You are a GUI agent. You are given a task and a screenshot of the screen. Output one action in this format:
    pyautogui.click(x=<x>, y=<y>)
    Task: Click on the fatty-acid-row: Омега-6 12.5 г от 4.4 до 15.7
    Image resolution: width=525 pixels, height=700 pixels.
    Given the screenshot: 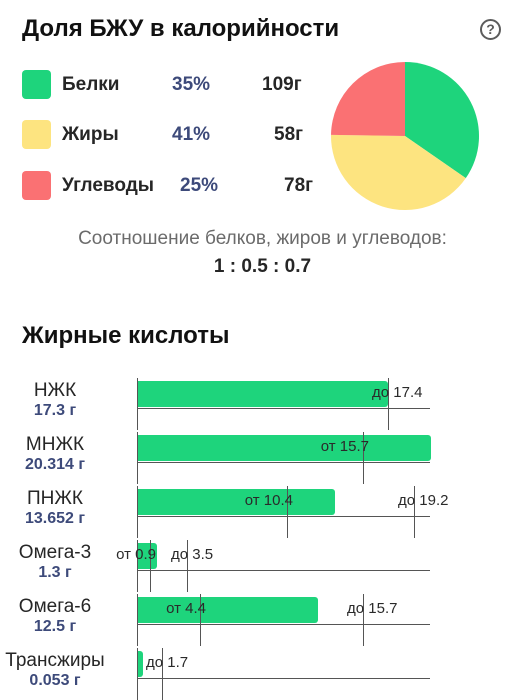 What is the action you would take?
    pyautogui.click(x=262, y=620)
    